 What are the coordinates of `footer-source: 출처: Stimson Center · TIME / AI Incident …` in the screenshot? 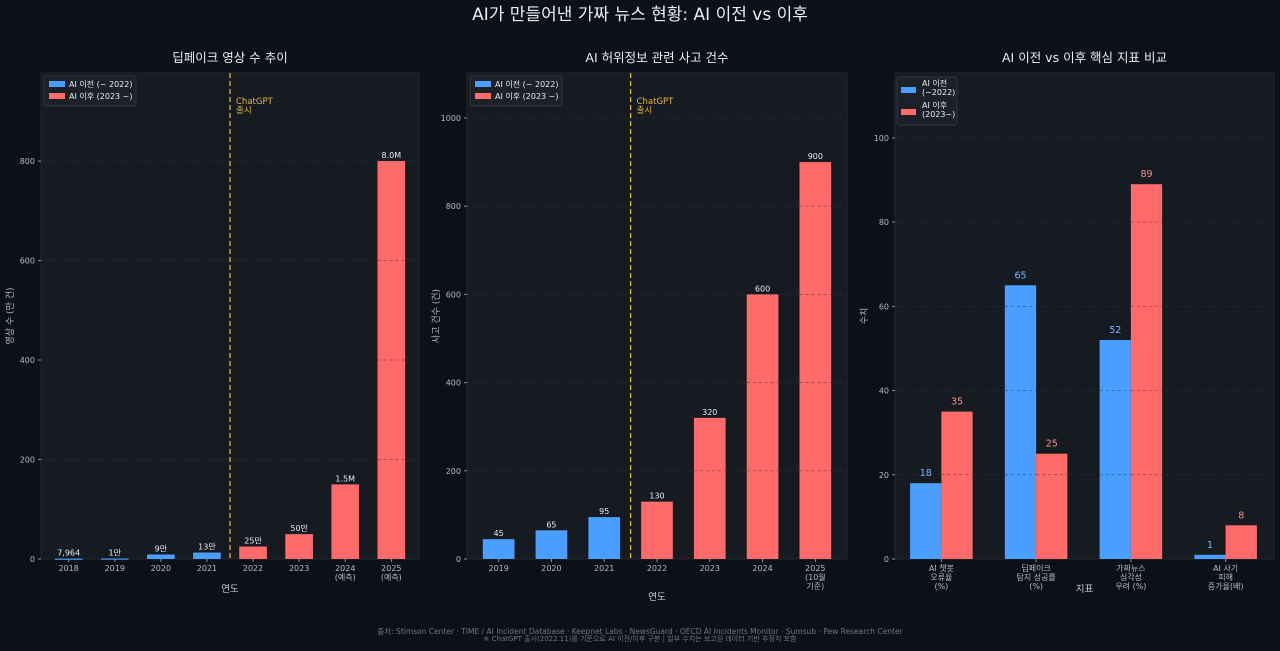 It's located at (640, 631).